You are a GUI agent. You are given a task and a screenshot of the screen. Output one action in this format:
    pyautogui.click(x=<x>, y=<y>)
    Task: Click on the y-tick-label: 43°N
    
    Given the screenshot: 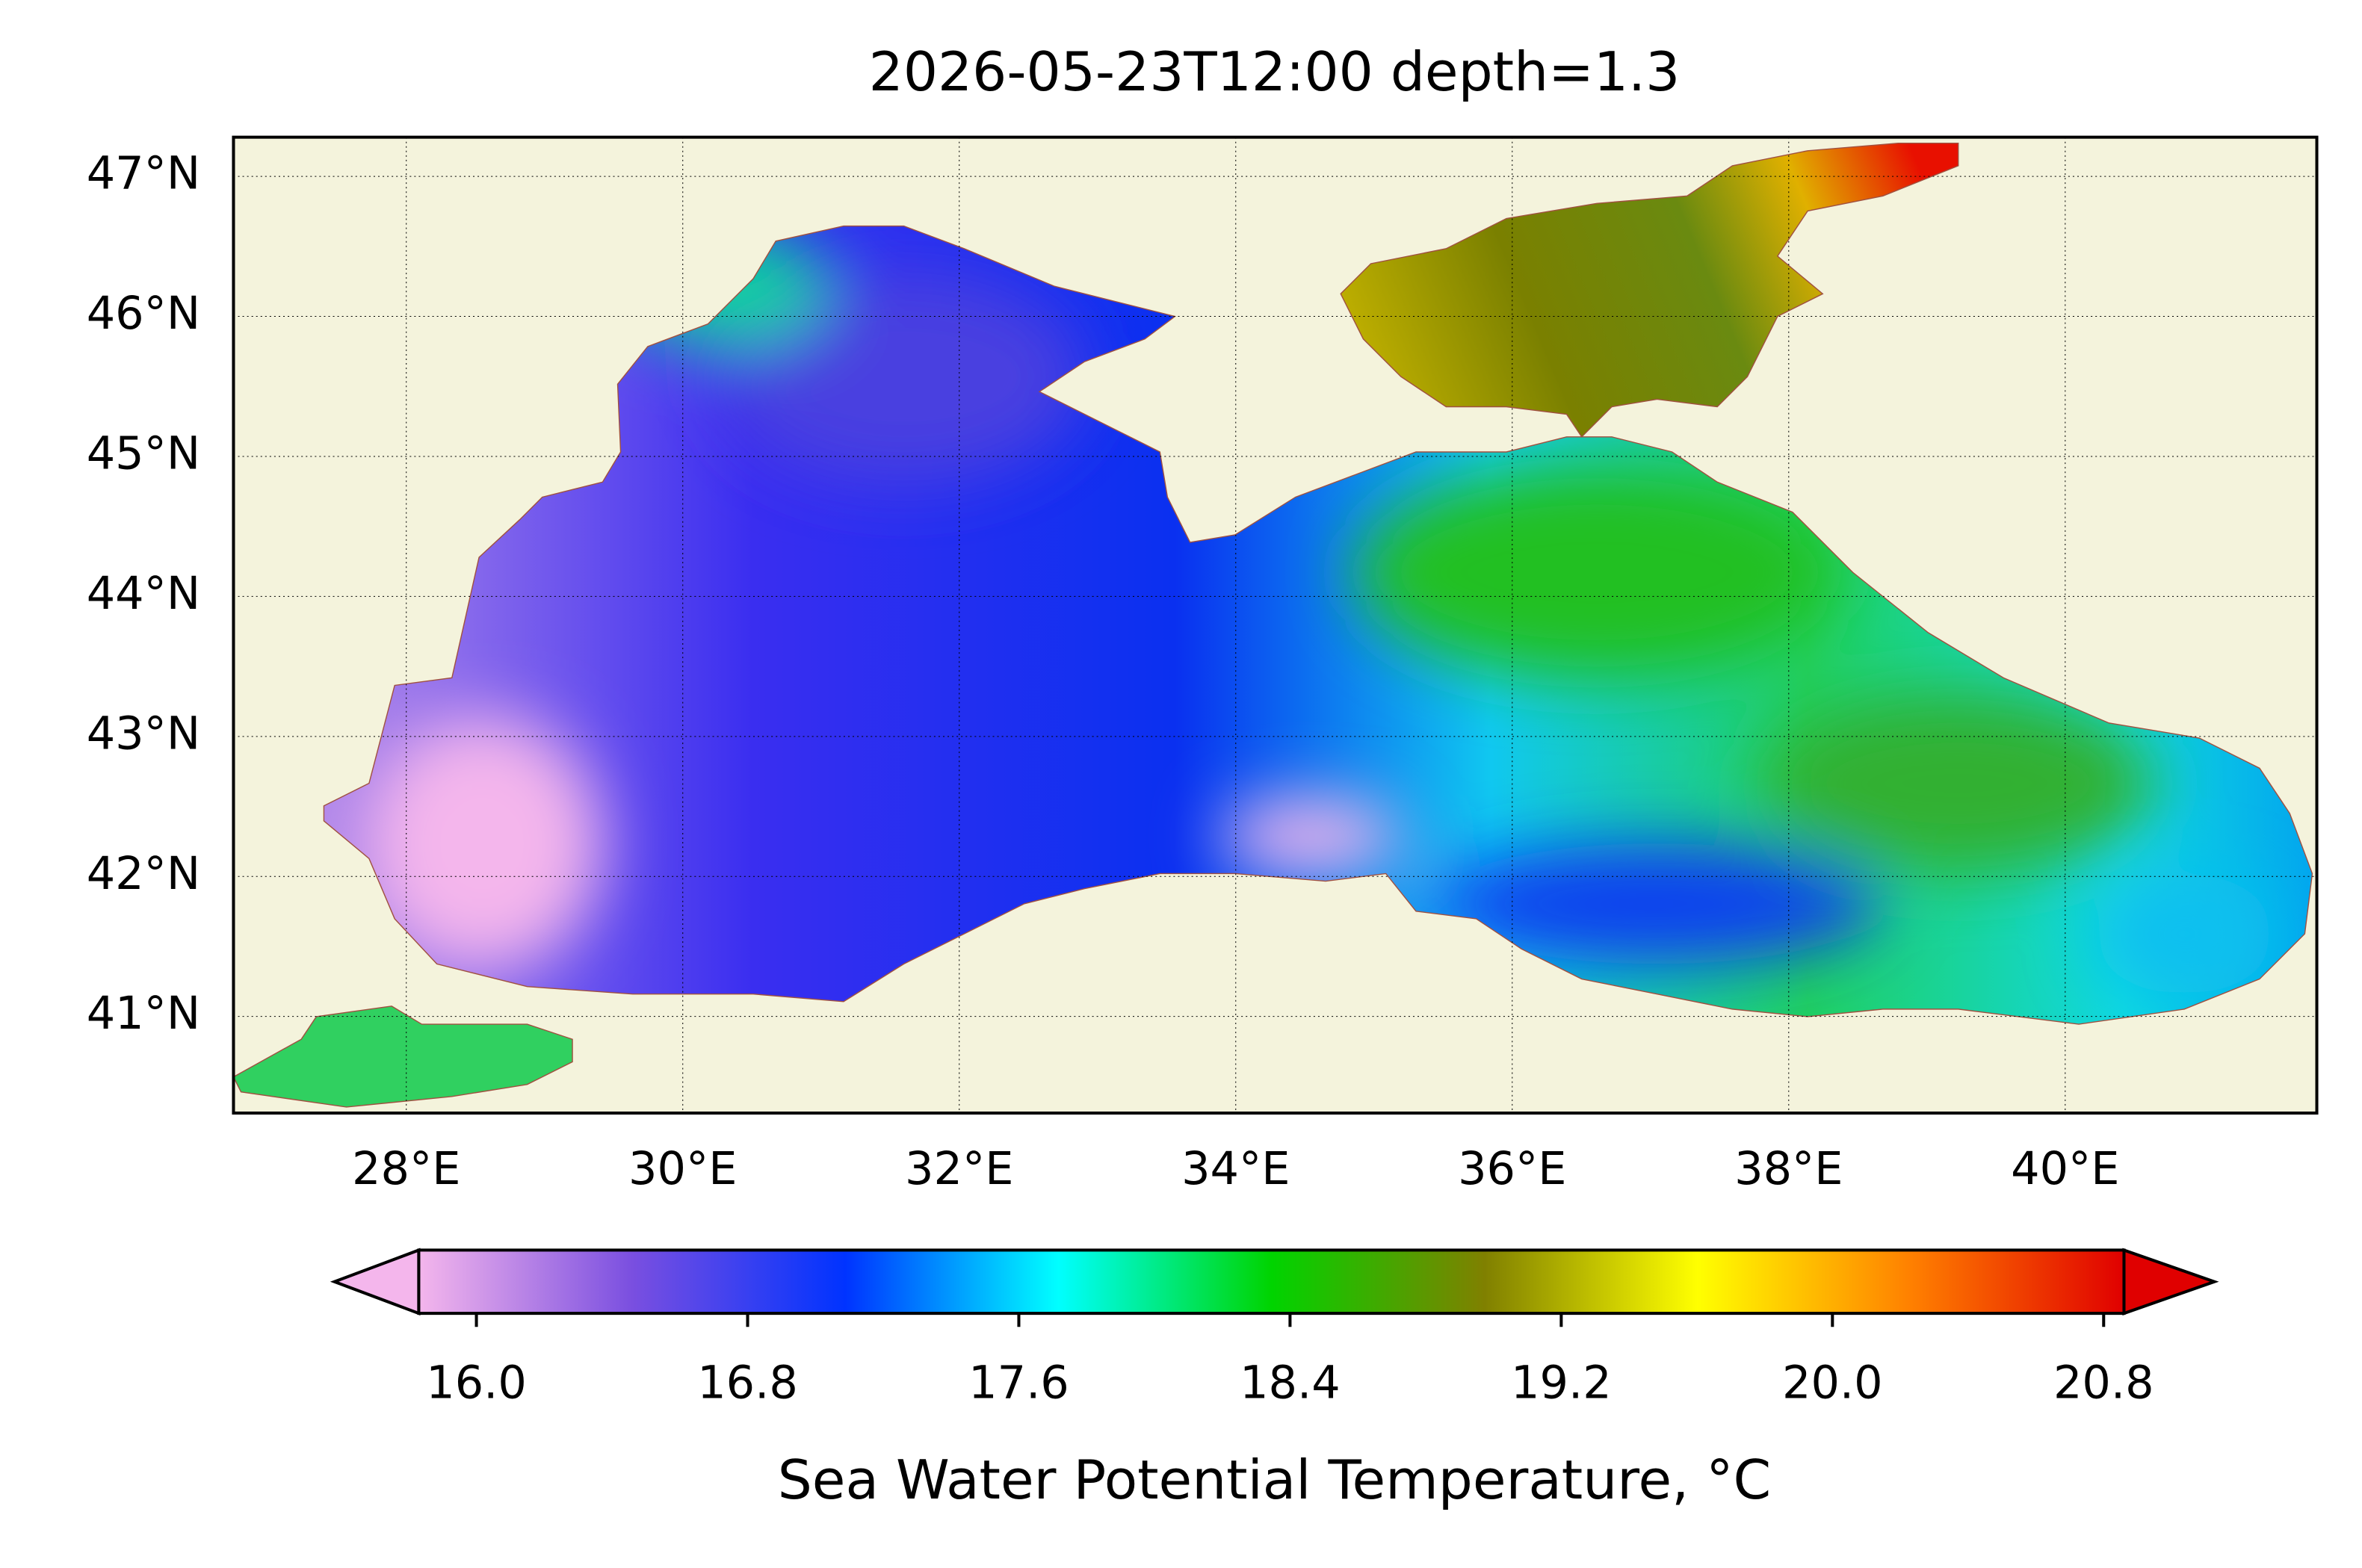 What is the action you would take?
    pyautogui.click(x=143, y=734)
    